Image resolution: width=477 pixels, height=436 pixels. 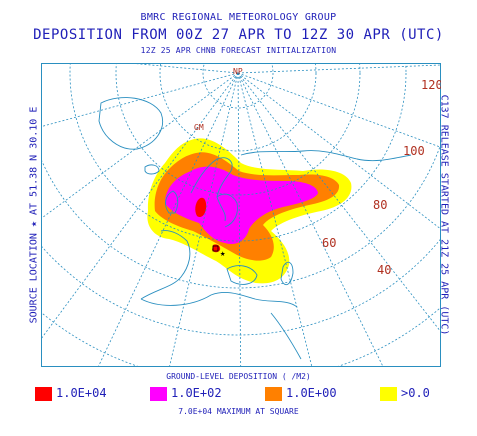 I want to click on maximum-square-marker, so click(x=215, y=248).